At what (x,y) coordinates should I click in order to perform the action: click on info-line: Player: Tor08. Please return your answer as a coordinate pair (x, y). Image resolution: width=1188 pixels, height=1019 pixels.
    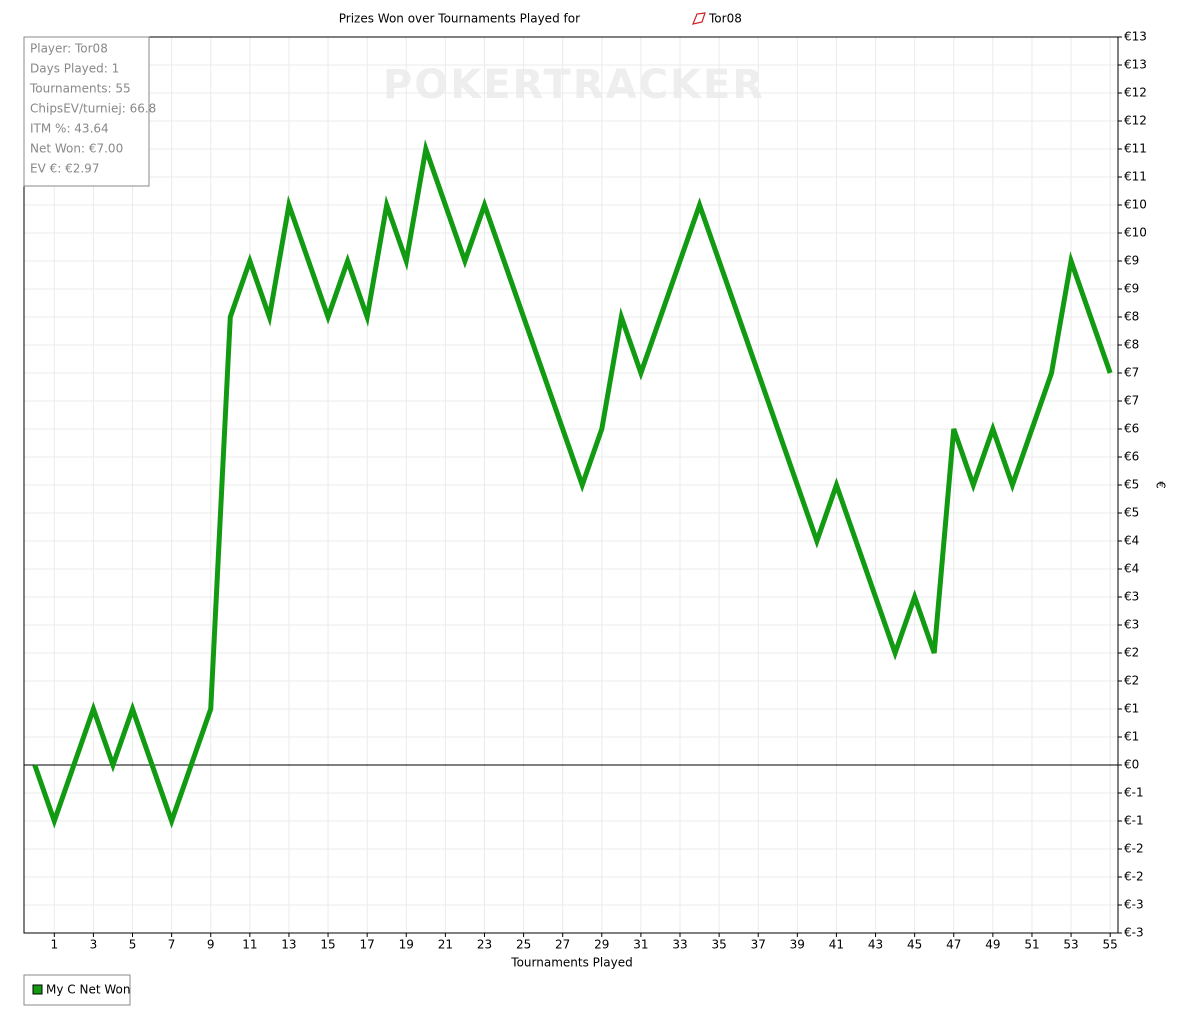
    Looking at the image, I should click on (69, 49).